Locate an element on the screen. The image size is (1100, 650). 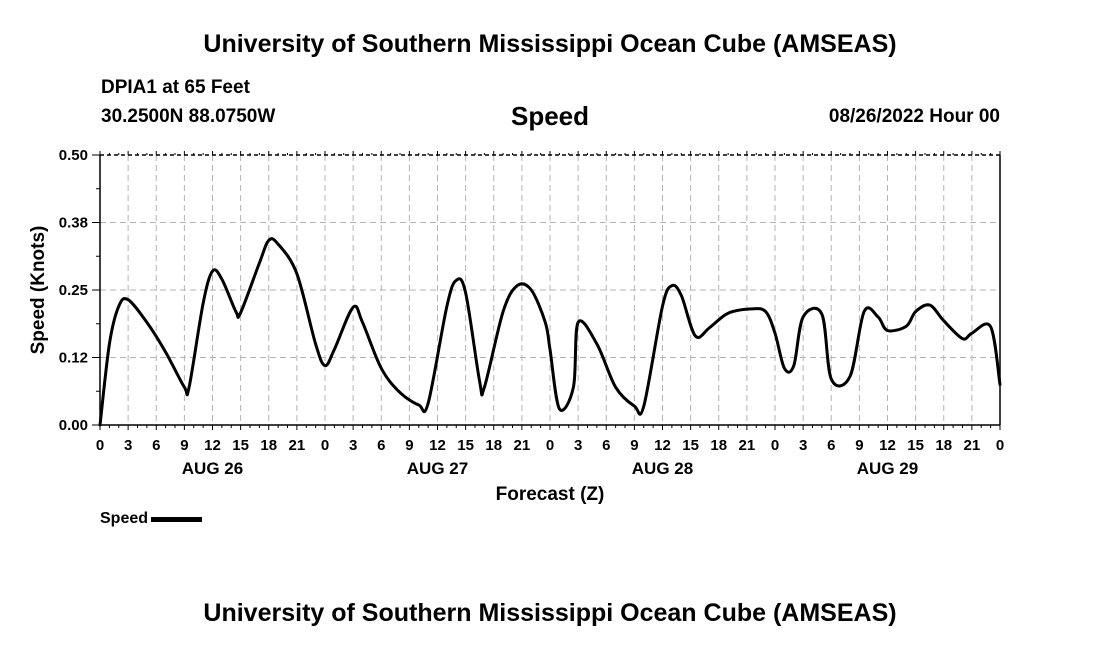
forecast-date-label: 08/26/2022 Hour 00 is located at coordinates (914, 116).